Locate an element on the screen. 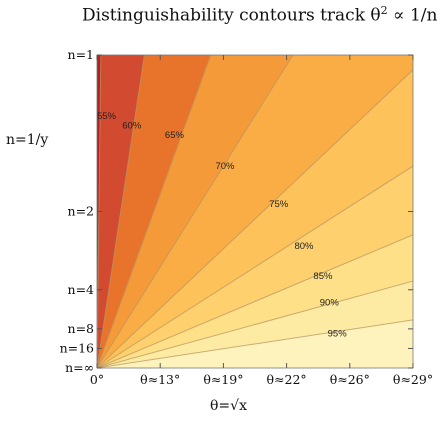  x-tick-label: θ≈22° is located at coordinates (287, 379).